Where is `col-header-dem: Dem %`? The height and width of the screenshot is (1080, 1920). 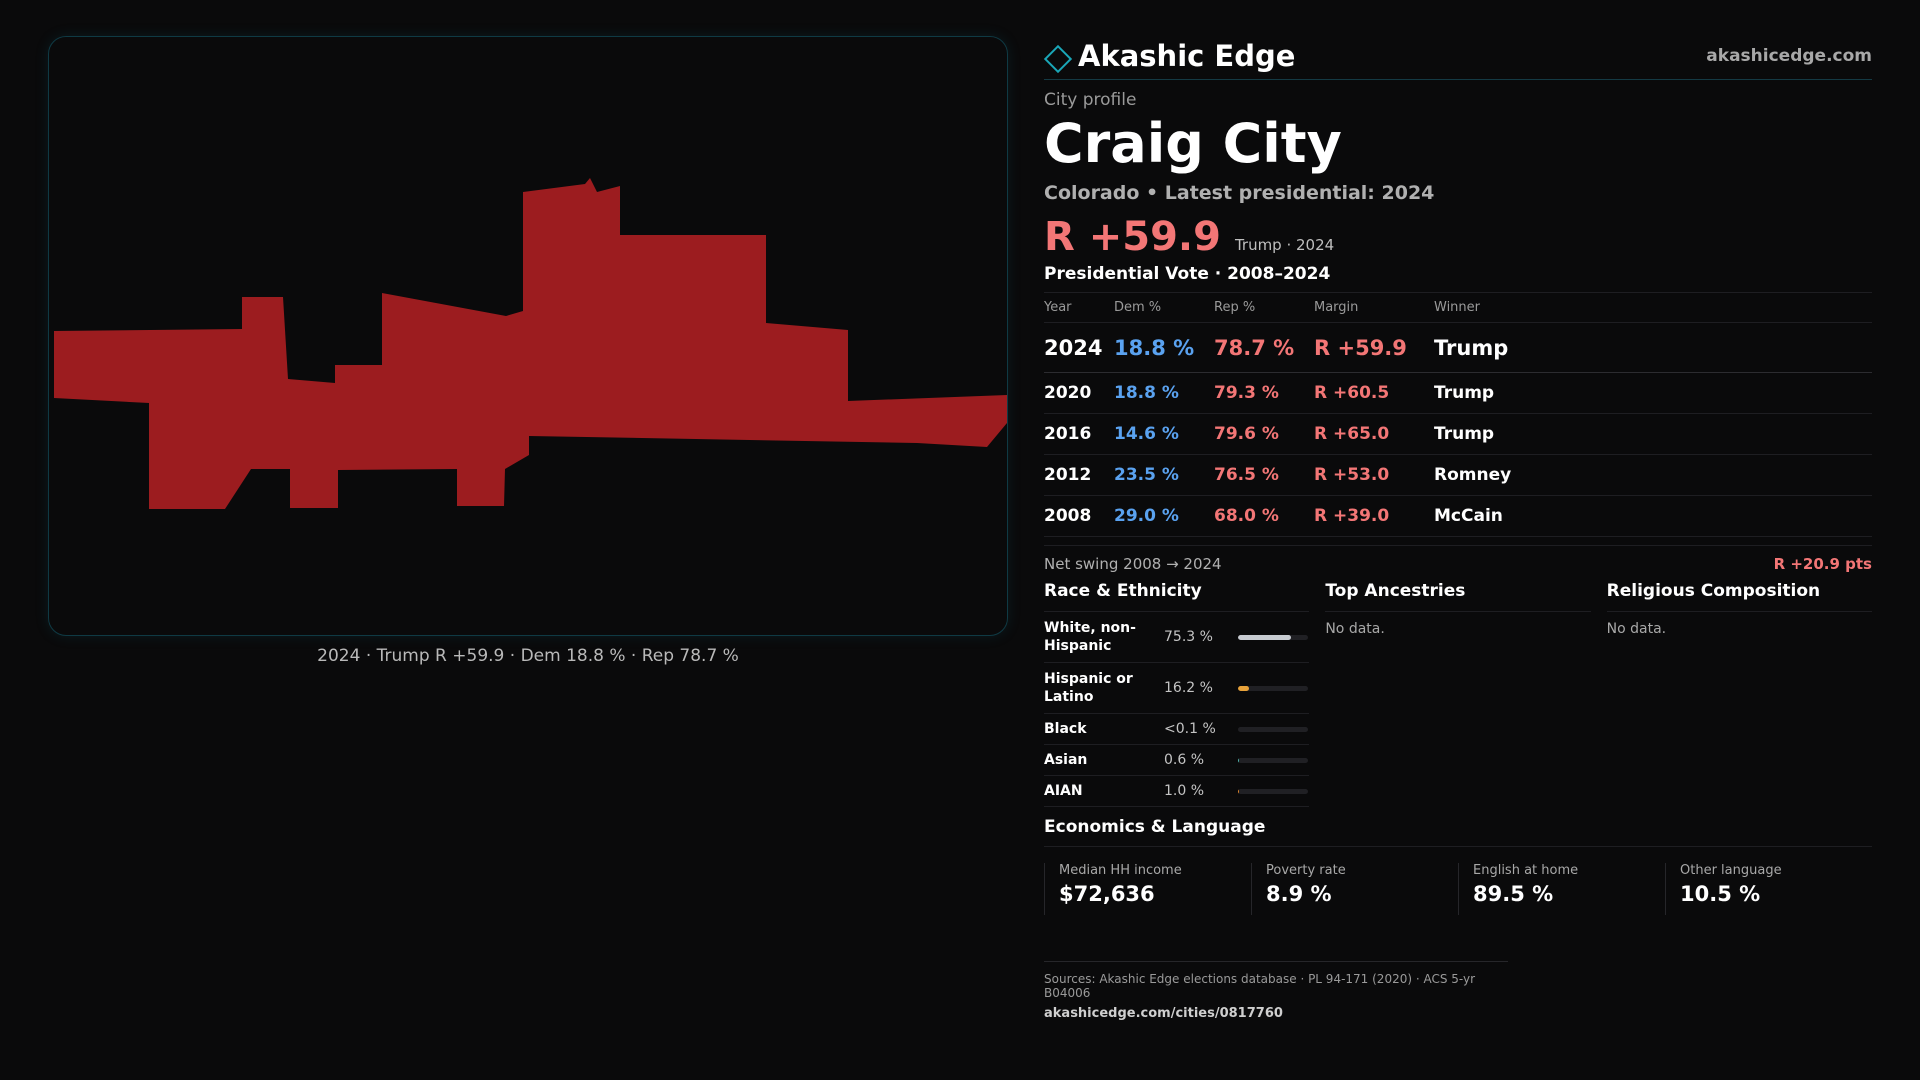 col-header-dem: Dem % is located at coordinates (1164, 307).